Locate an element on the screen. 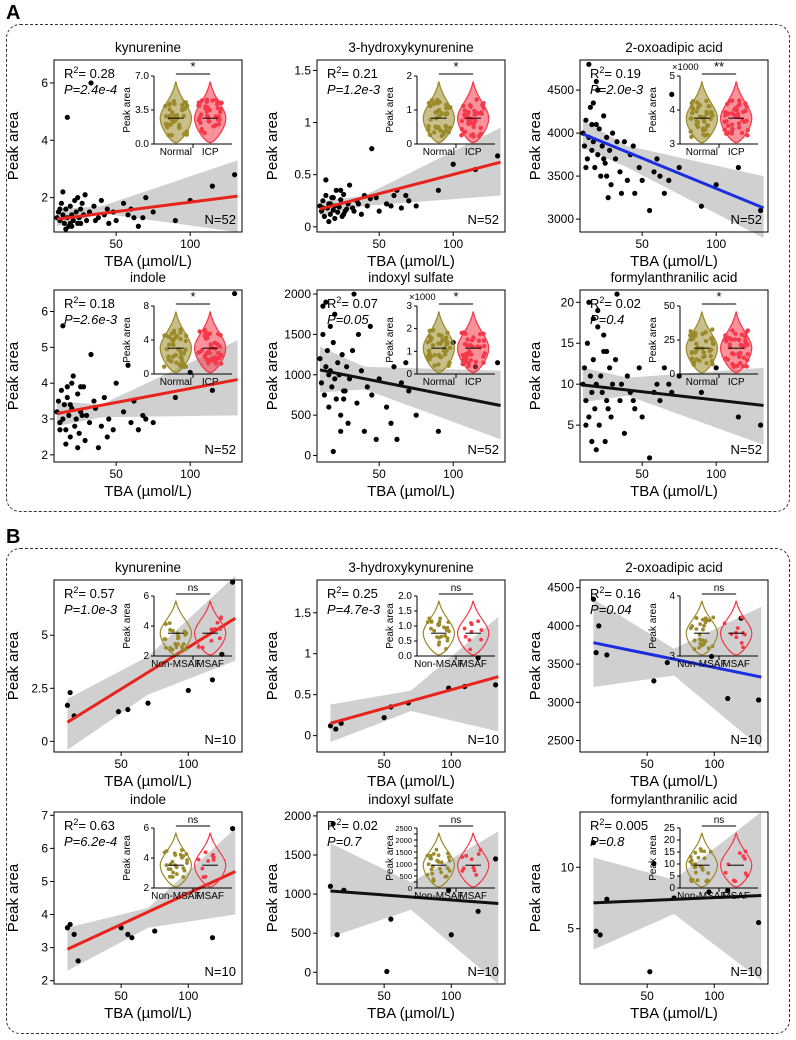  chart-b-3-y-tick-label: 2500 is located at coordinates (560, 741).